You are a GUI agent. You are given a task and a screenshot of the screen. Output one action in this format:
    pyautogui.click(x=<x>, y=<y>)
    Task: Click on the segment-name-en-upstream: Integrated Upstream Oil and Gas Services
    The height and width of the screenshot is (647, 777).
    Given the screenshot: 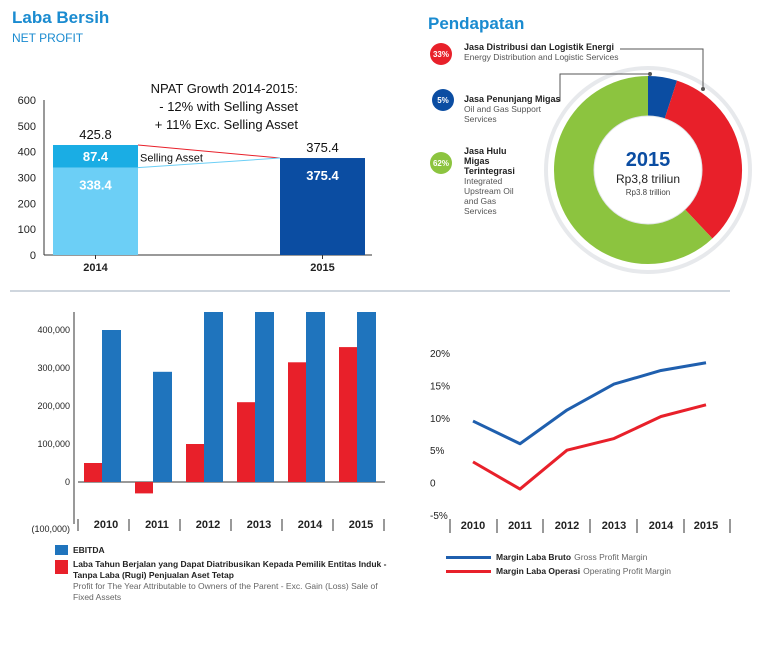 What is the action you would take?
    pyautogui.click(x=489, y=196)
    